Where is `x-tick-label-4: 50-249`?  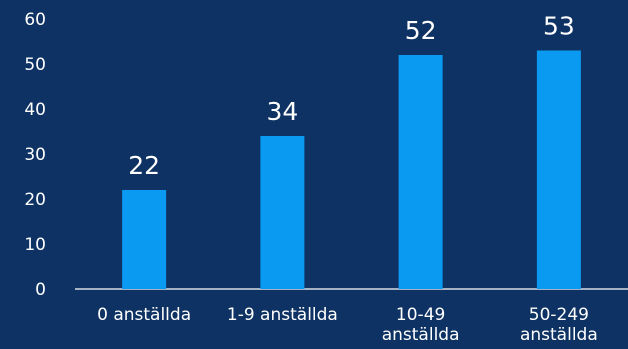 x-tick-label-4: 50-249 is located at coordinates (559, 315).